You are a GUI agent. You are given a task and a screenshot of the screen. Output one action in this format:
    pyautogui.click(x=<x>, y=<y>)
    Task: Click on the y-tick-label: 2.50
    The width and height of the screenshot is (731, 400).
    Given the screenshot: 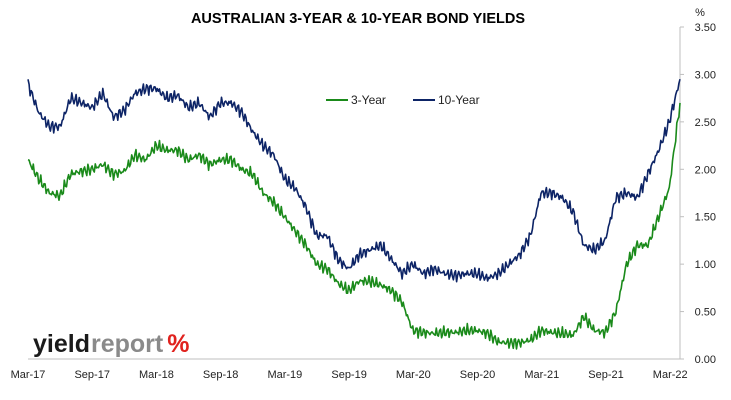 What is the action you would take?
    pyautogui.click(x=705, y=123)
    